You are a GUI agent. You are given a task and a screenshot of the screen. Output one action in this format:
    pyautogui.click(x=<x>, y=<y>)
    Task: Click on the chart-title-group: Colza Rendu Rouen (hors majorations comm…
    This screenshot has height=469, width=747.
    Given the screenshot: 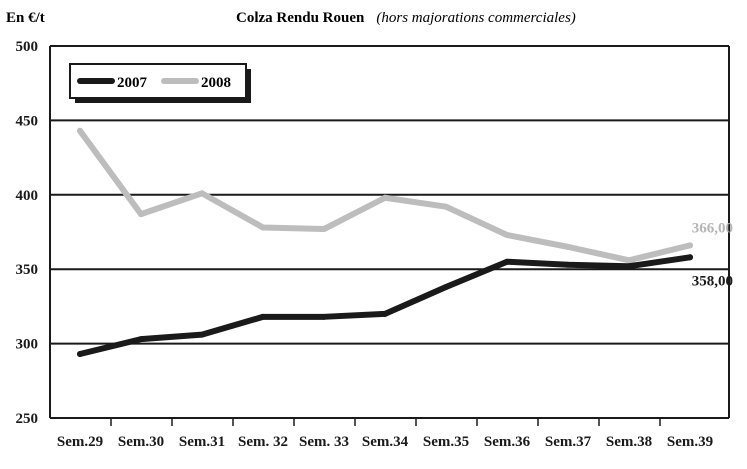 What is the action you would take?
    pyautogui.click(x=406, y=17)
    